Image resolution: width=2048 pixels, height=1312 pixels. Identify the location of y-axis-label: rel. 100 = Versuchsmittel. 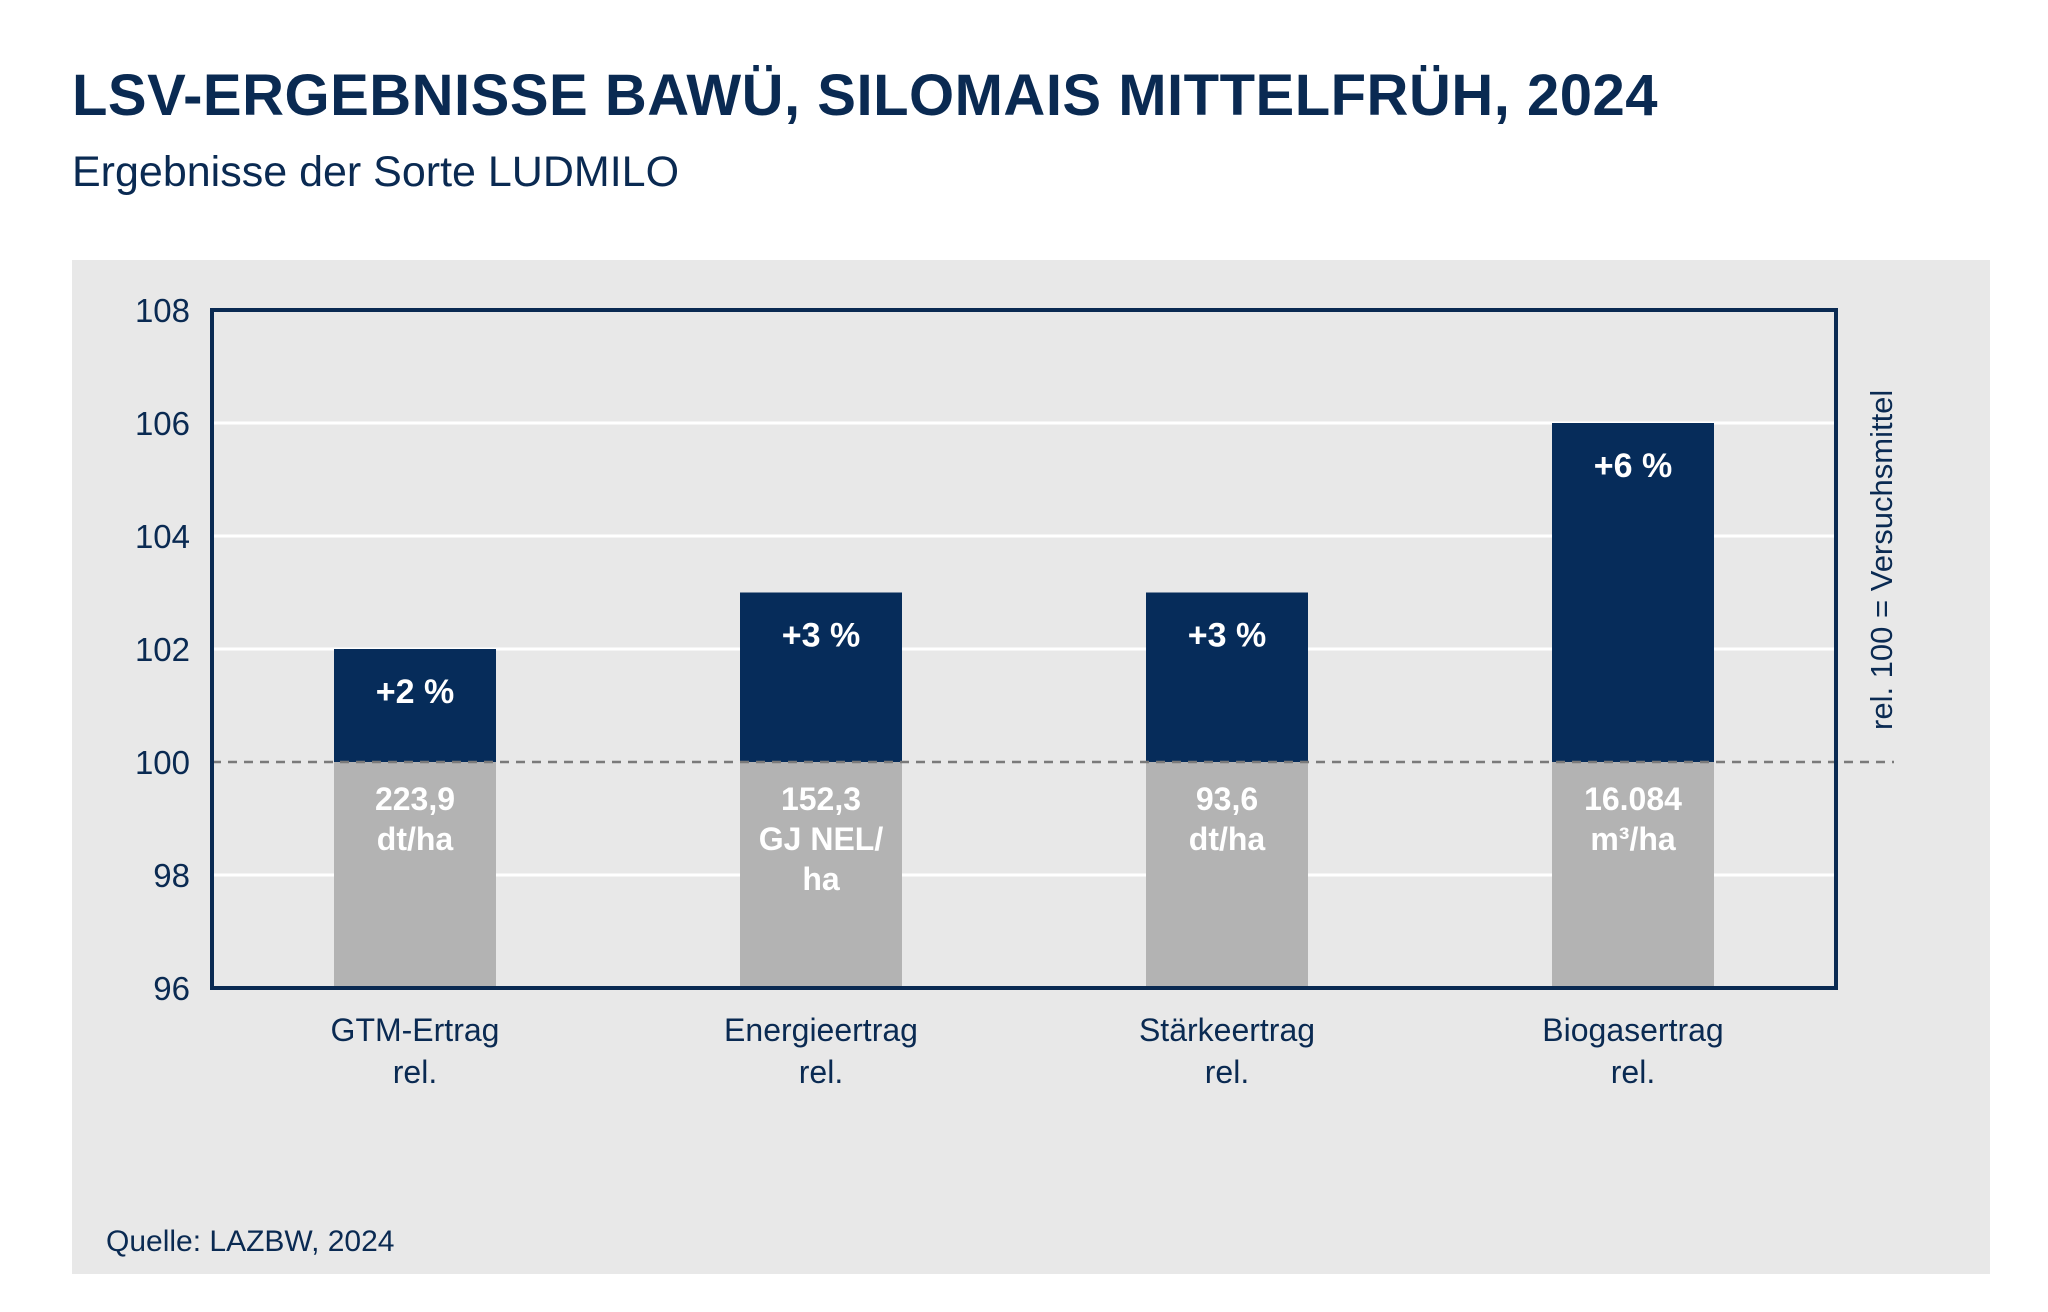
(1881, 560).